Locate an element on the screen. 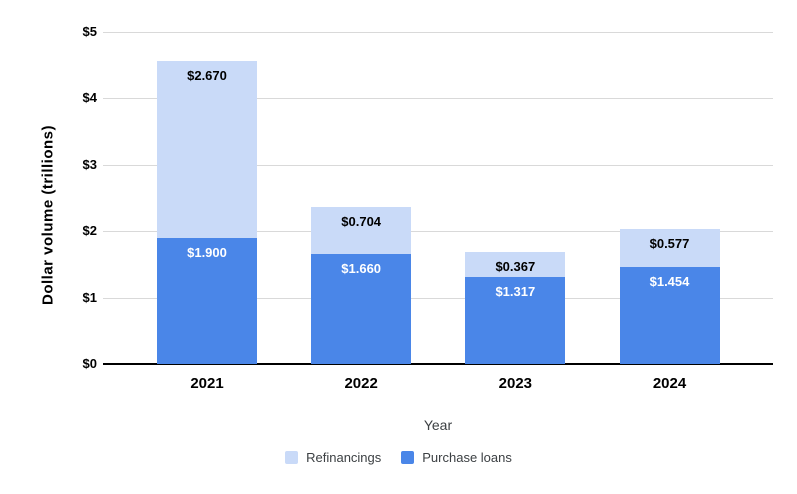 The height and width of the screenshot is (494, 797). y-tick-label-$5: $5 is located at coordinates (89, 31).